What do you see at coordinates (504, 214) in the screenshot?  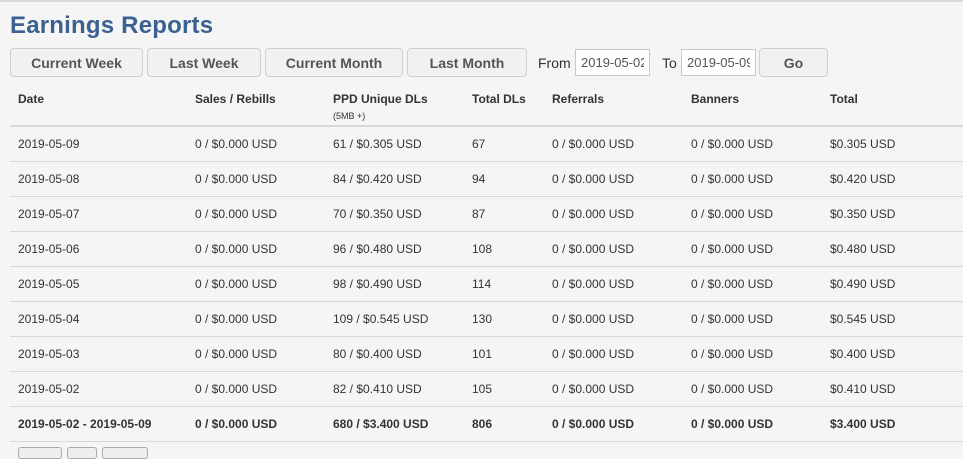 I see `cell-total-dls: 87` at bounding box center [504, 214].